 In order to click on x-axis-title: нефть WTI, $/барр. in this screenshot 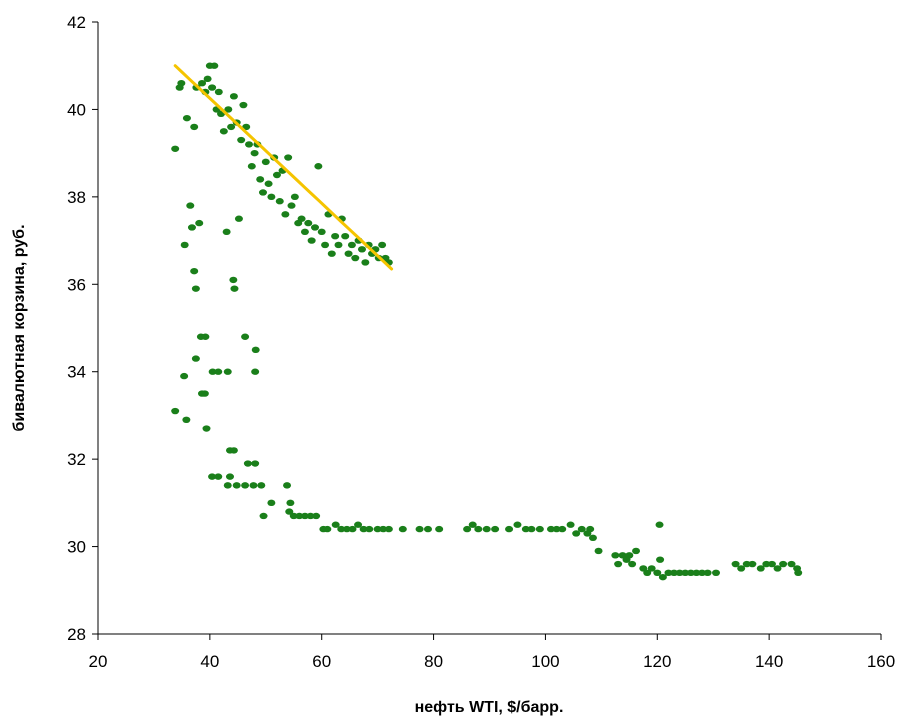, I will do `click(489, 707)`.